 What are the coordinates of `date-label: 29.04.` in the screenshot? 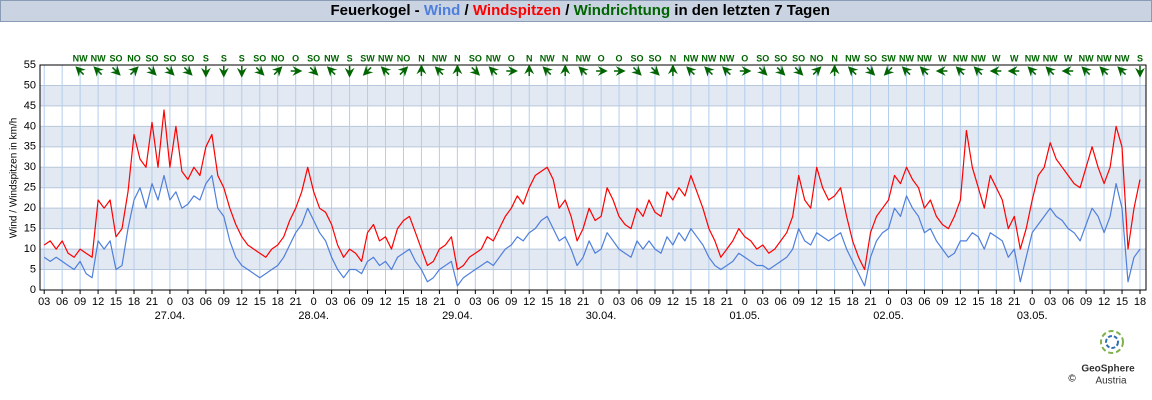 It's located at (457, 316).